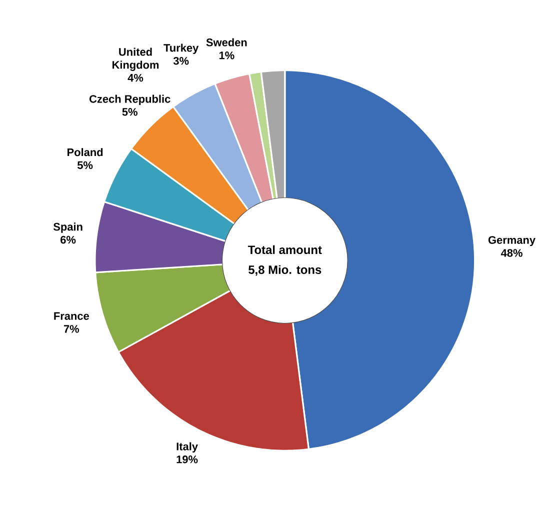 This screenshot has height=521, width=547. I want to click on data-label: 3%, so click(181, 60).